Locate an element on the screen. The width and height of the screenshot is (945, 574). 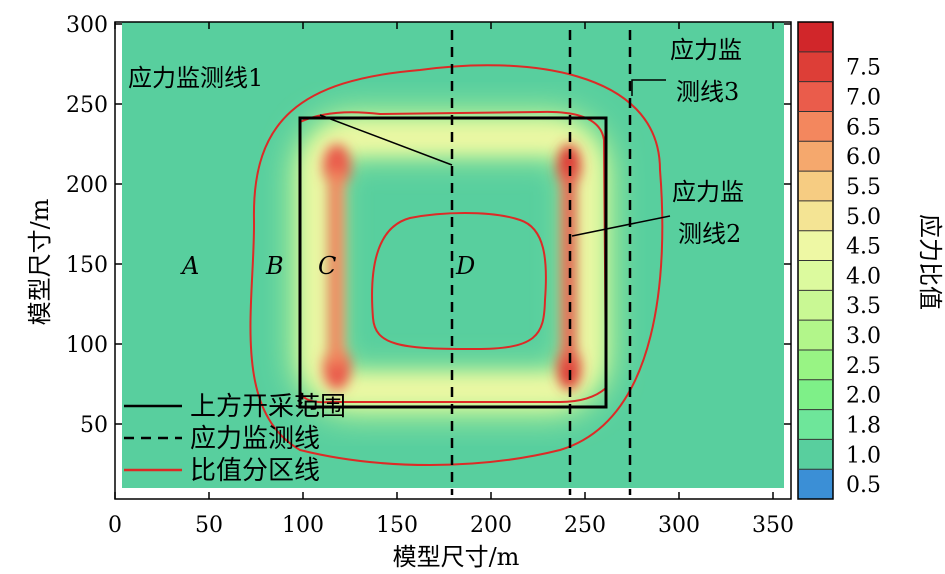
x-axis-title: 模型尺寸/m is located at coordinates (456, 557).